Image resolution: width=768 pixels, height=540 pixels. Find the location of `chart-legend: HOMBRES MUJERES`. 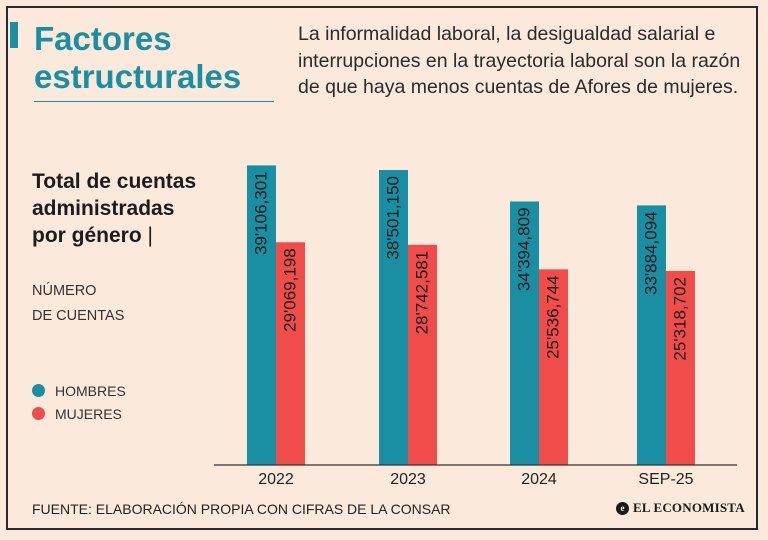

chart-legend: HOMBRES MUJERES is located at coordinates (79, 402).